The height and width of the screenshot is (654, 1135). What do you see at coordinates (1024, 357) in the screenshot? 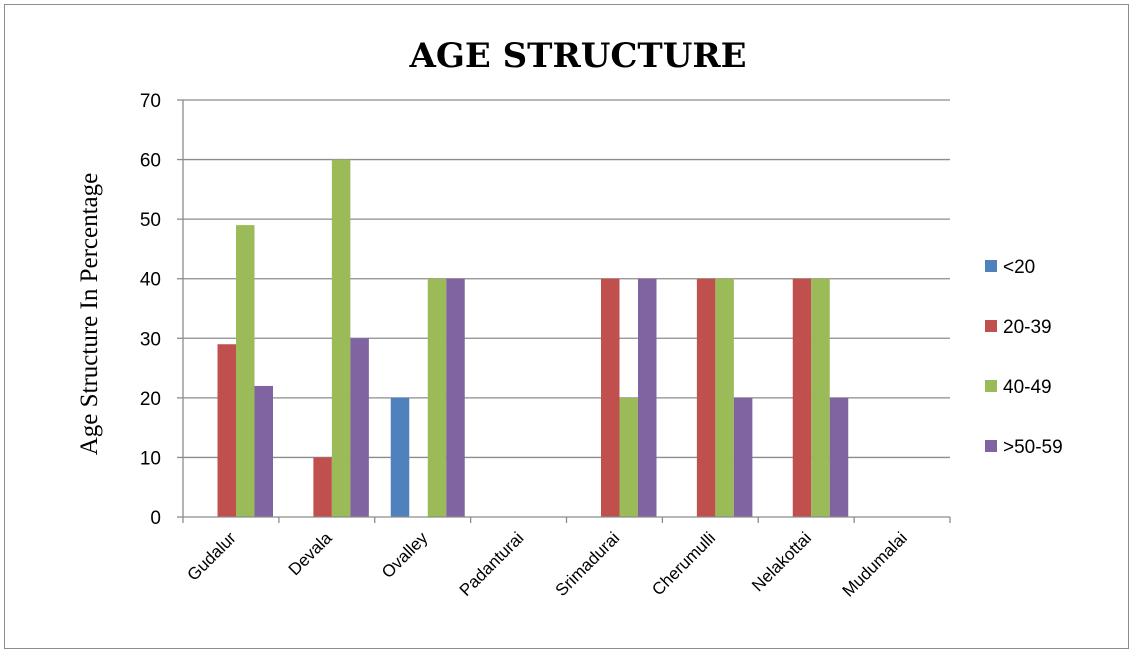
I see `legend: <20 20-39 40-49 >50-59` at bounding box center [1024, 357].